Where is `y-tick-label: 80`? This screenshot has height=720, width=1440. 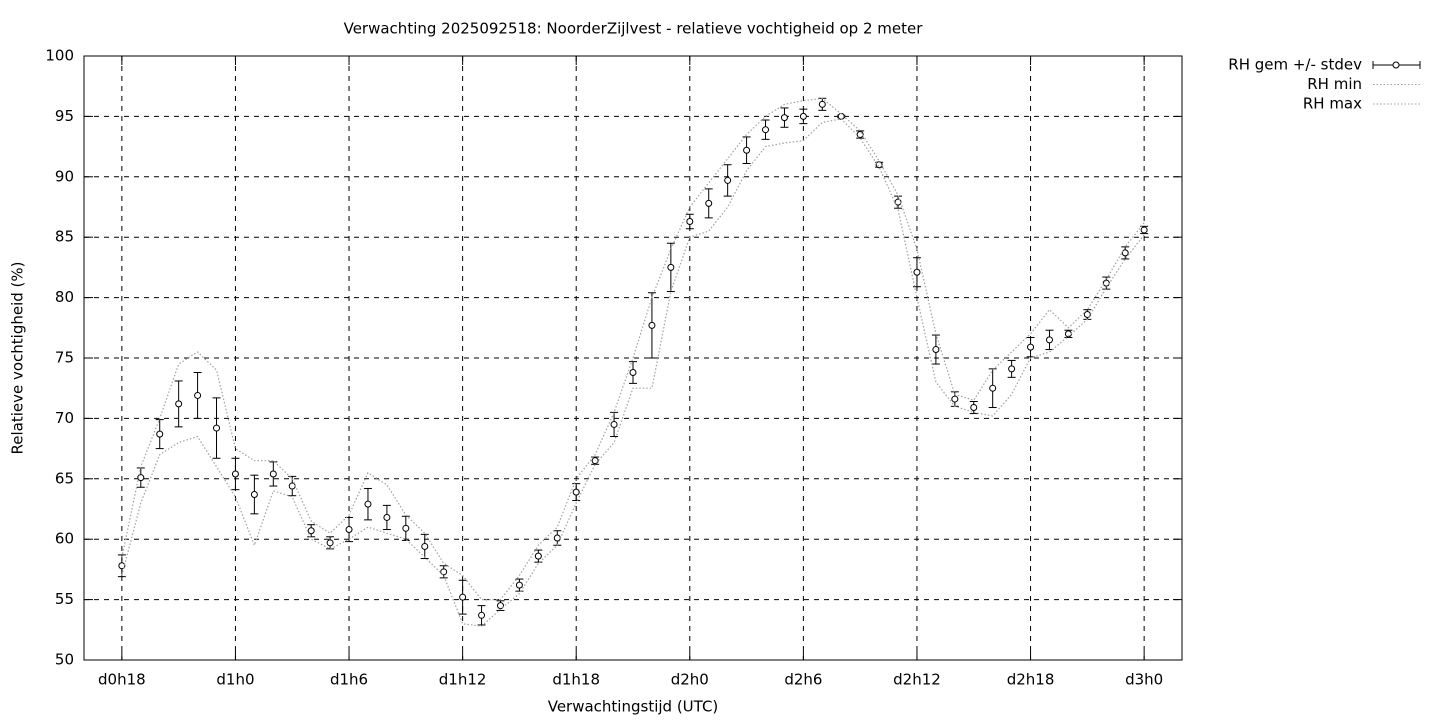 y-tick-label: 80 is located at coordinates (64, 297).